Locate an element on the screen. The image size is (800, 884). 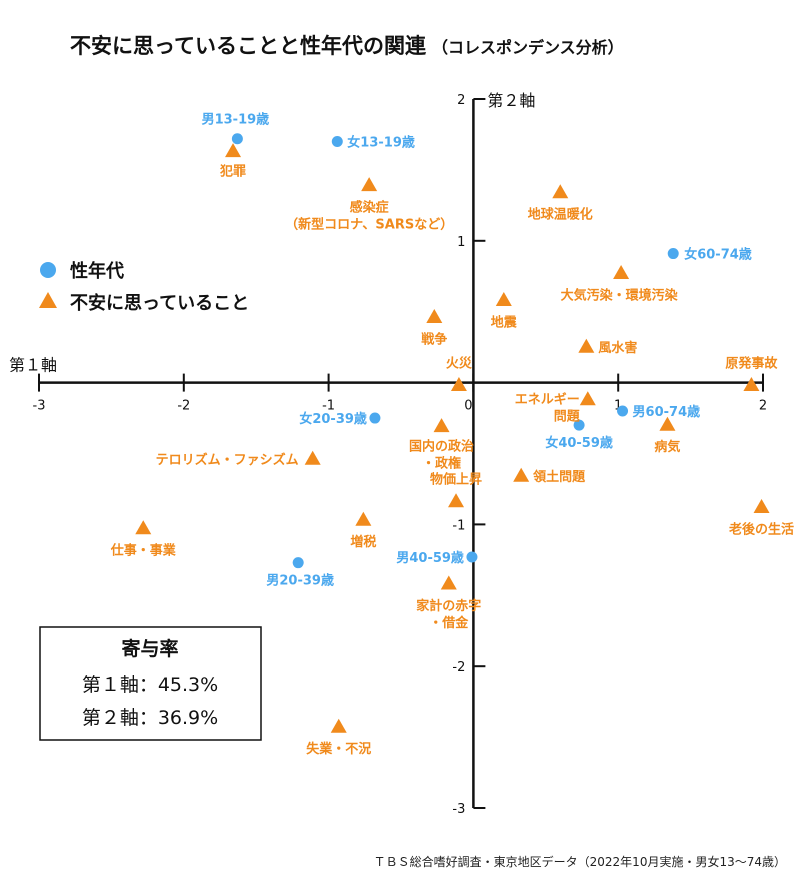
point-label: 物価上昇 is located at coordinates (456, 480).